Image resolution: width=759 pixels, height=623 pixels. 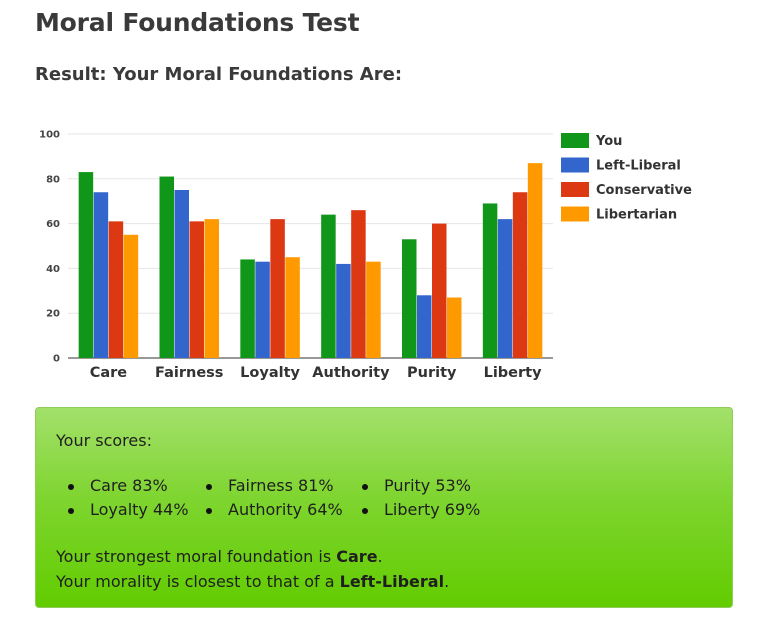 I want to click on closest-suffix: ., so click(x=447, y=581).